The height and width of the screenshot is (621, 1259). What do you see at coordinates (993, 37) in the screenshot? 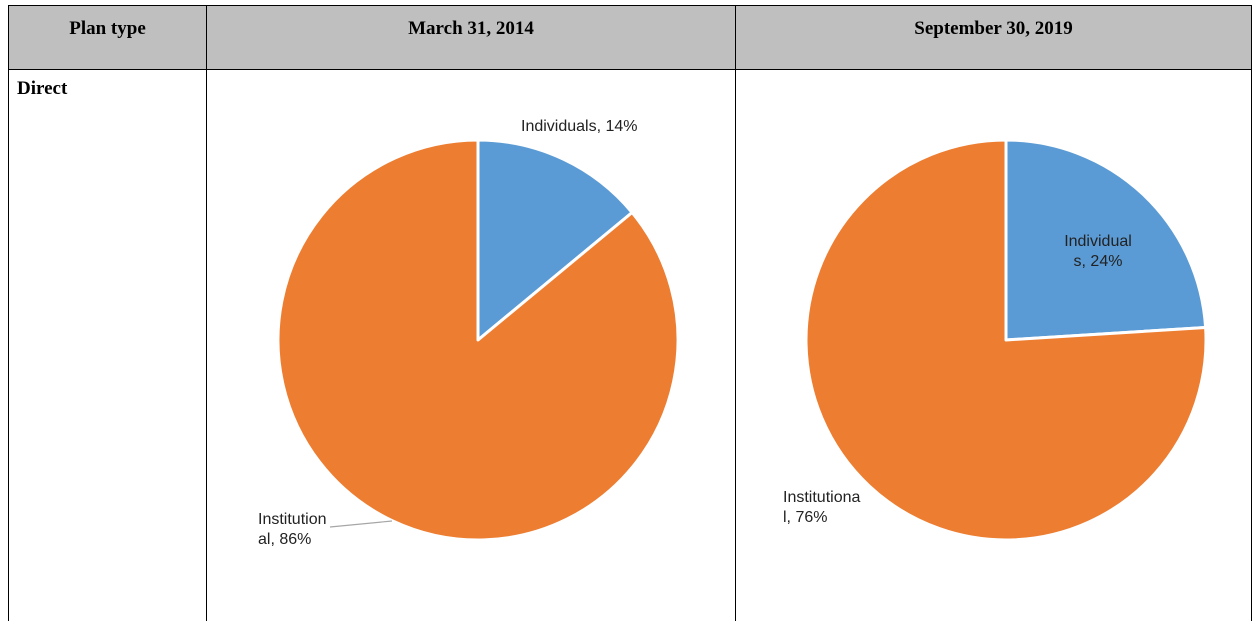
I see `header-cell: September 30, 2019` at bounding box center [993, 37].